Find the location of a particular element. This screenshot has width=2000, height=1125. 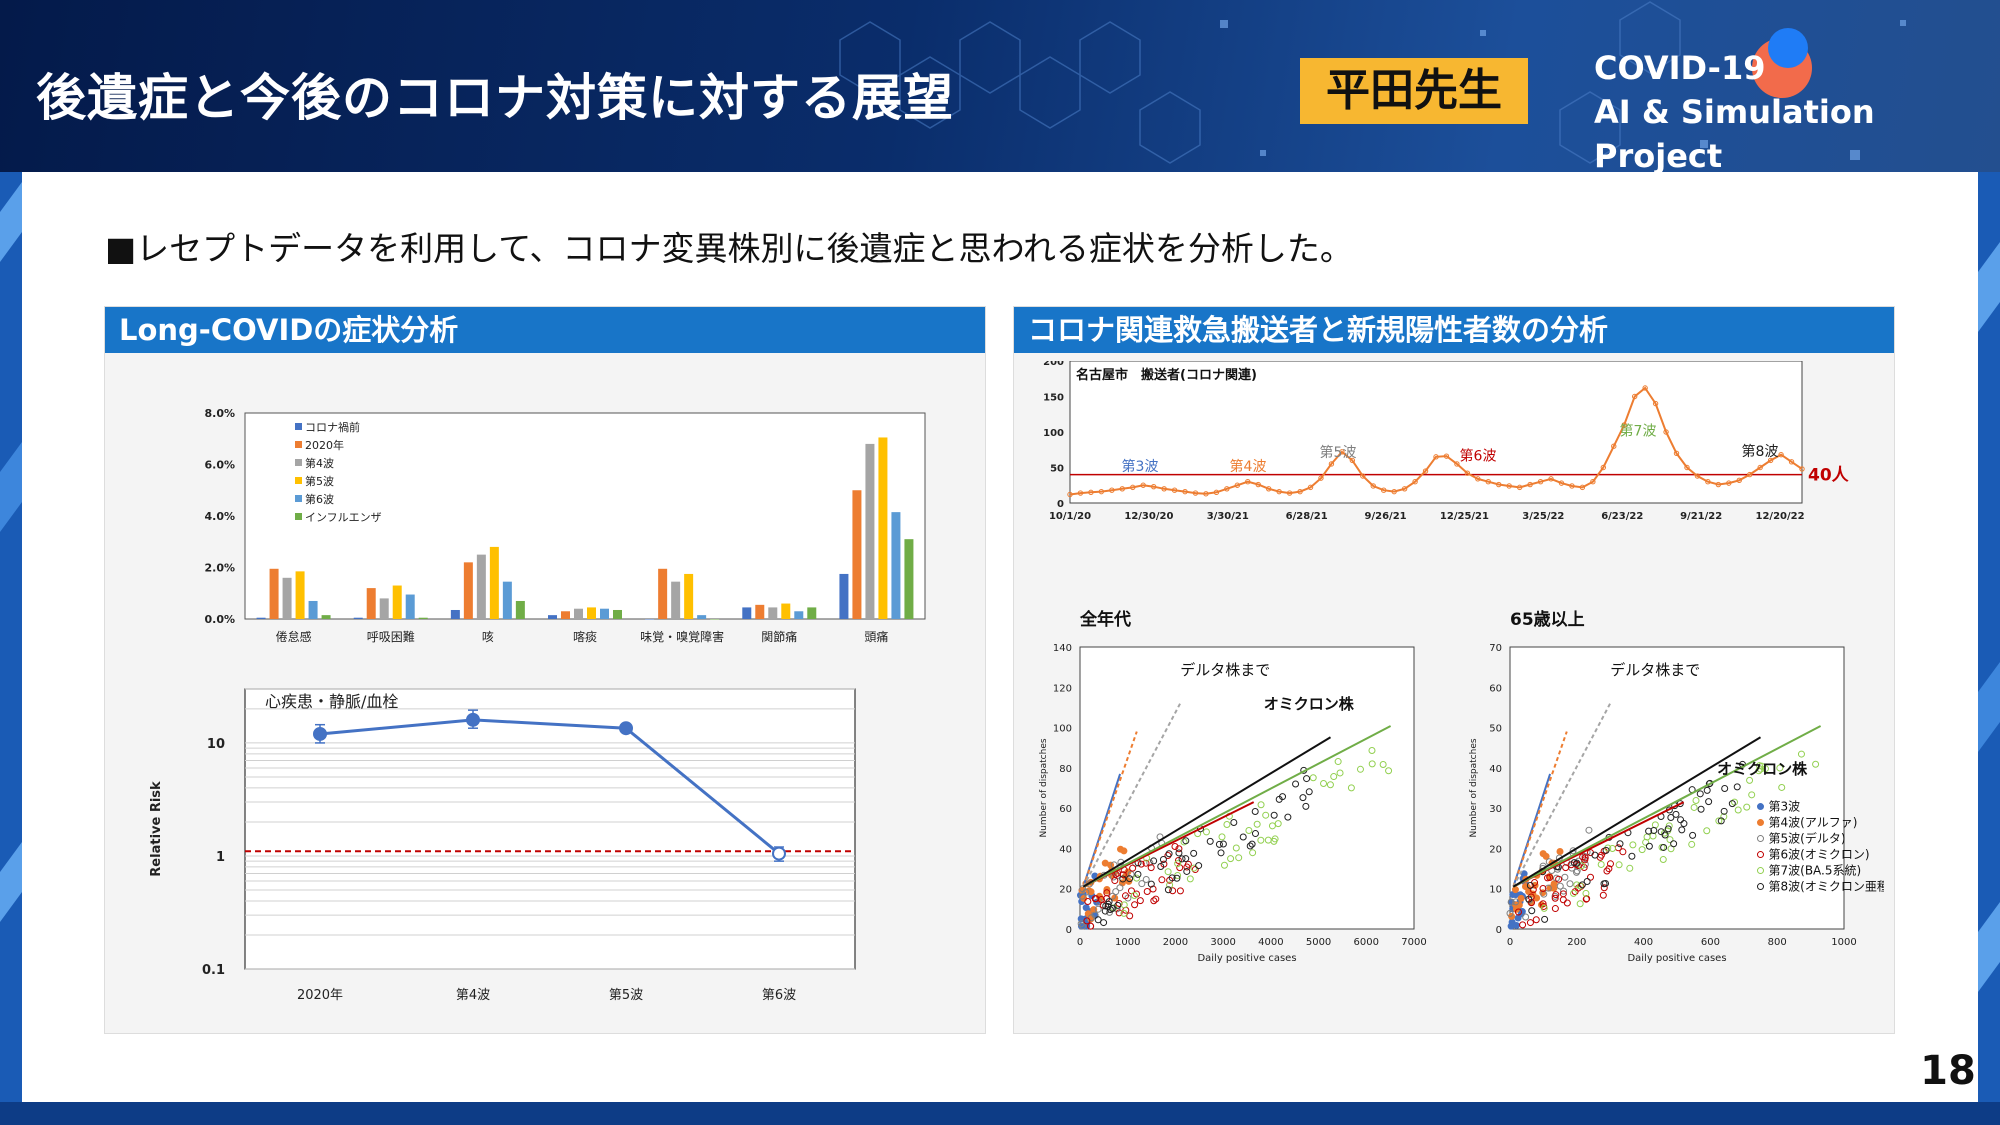

left-stripe-deco is located at coordinates (11, 648).